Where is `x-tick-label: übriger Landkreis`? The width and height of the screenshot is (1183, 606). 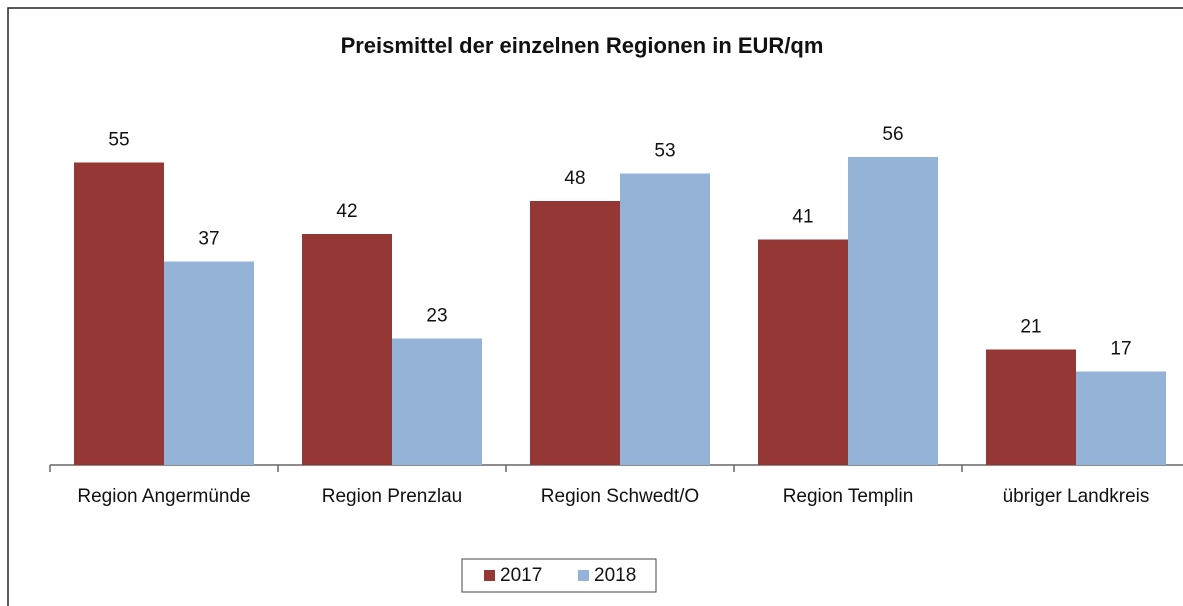 x-tick-label: übriger Landkreis is located at coordinates (1076, 496).